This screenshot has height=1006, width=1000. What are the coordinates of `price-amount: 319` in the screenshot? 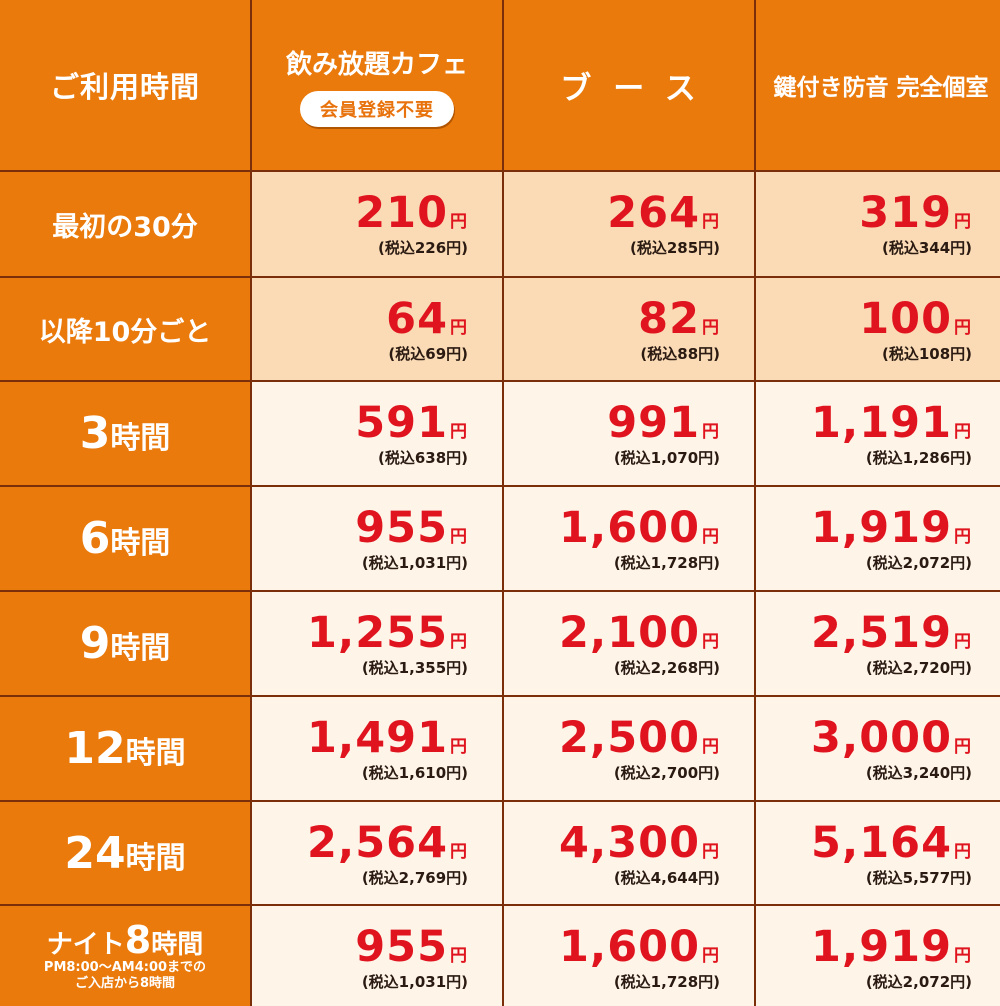 It's located at (905, 213).